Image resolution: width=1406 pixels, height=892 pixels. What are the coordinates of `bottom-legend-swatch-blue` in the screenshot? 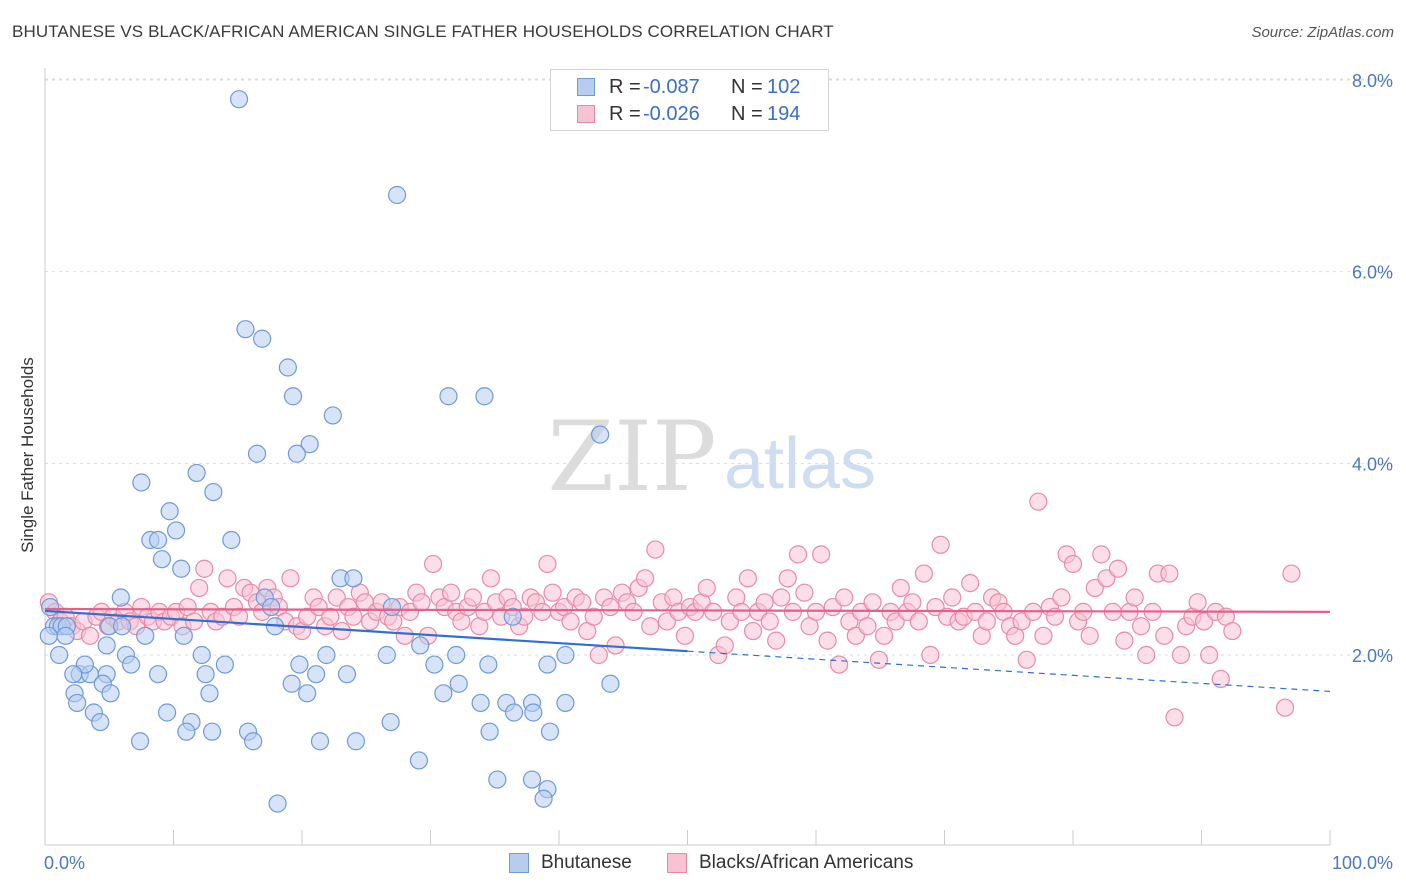 It's located at (519, 863).